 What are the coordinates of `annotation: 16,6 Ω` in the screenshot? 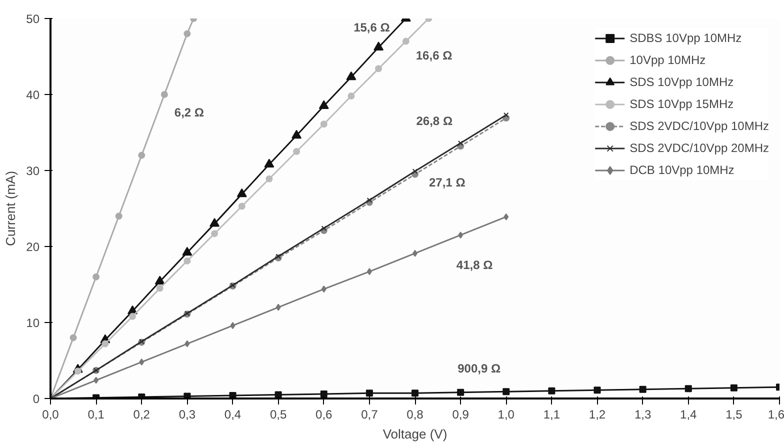 It's located at (434, 55).